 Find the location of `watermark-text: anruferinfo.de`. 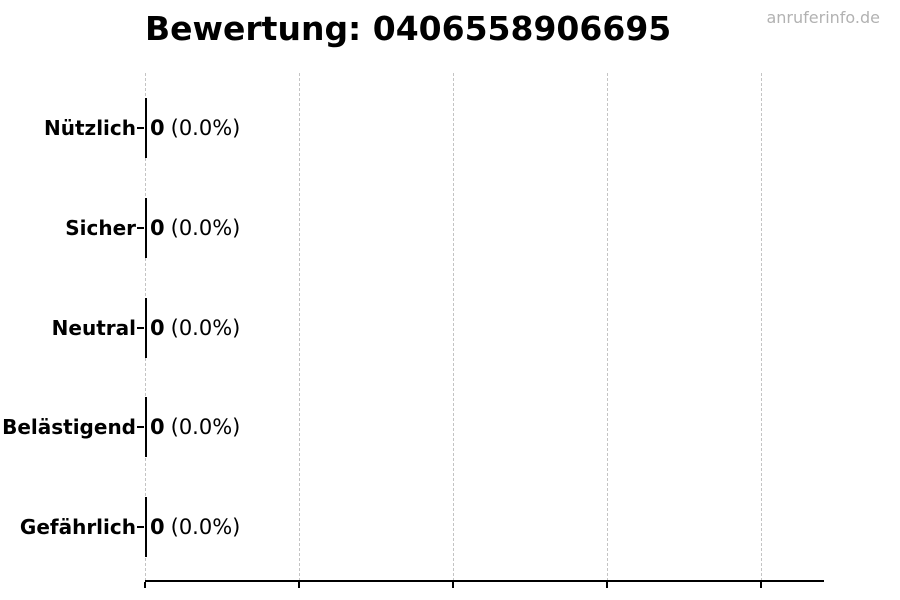

watermark-text: anruferinfo.de is located at coordinates (823, 17).